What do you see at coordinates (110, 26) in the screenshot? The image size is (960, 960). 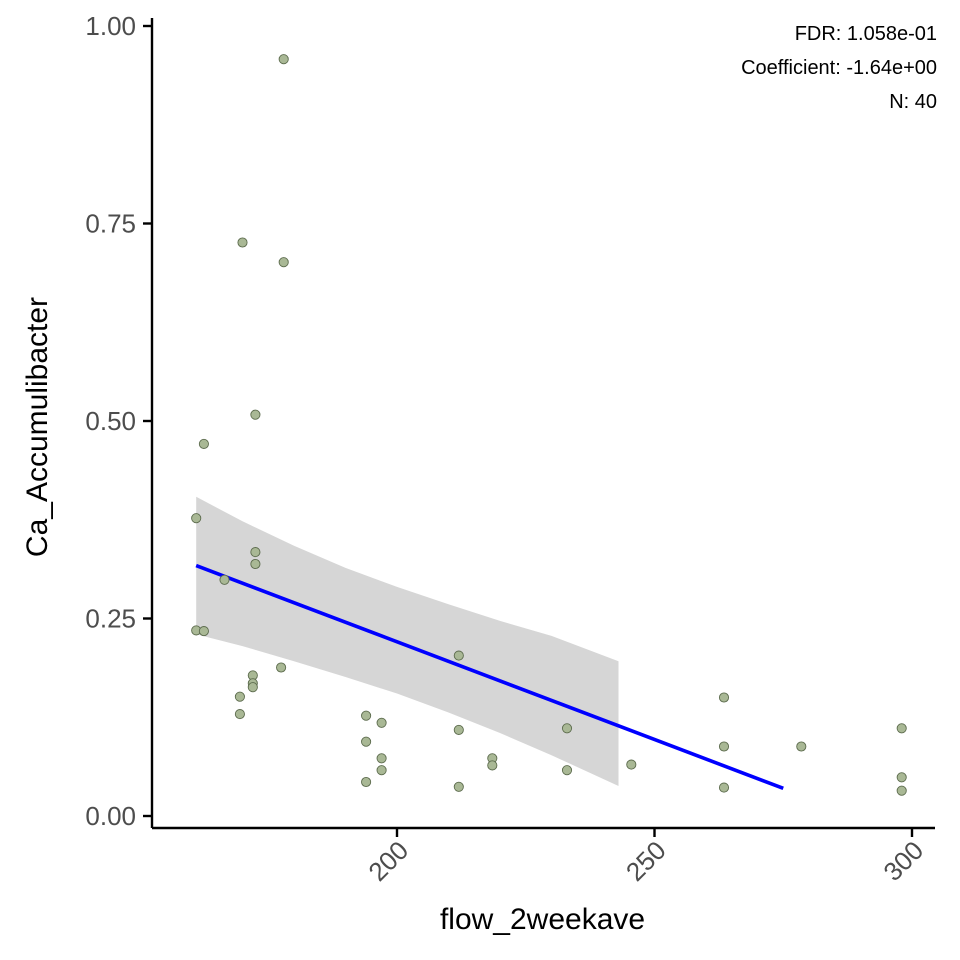 I see `y-tick-label: 1.00` at bounding box center [110, 26].